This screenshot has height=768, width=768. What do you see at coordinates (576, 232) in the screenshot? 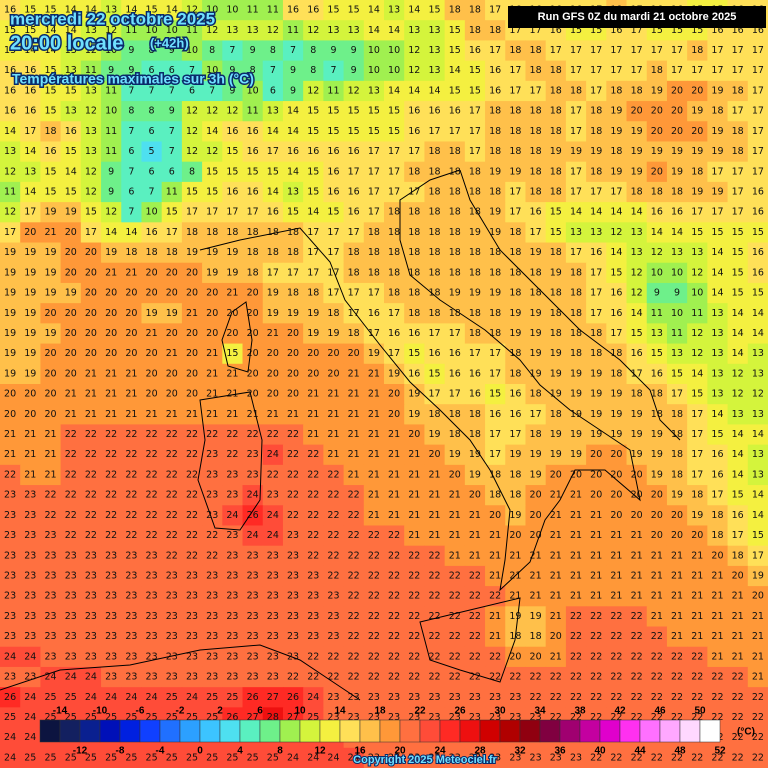
I see `temp-value: 13` at bounding box center [576, 232].